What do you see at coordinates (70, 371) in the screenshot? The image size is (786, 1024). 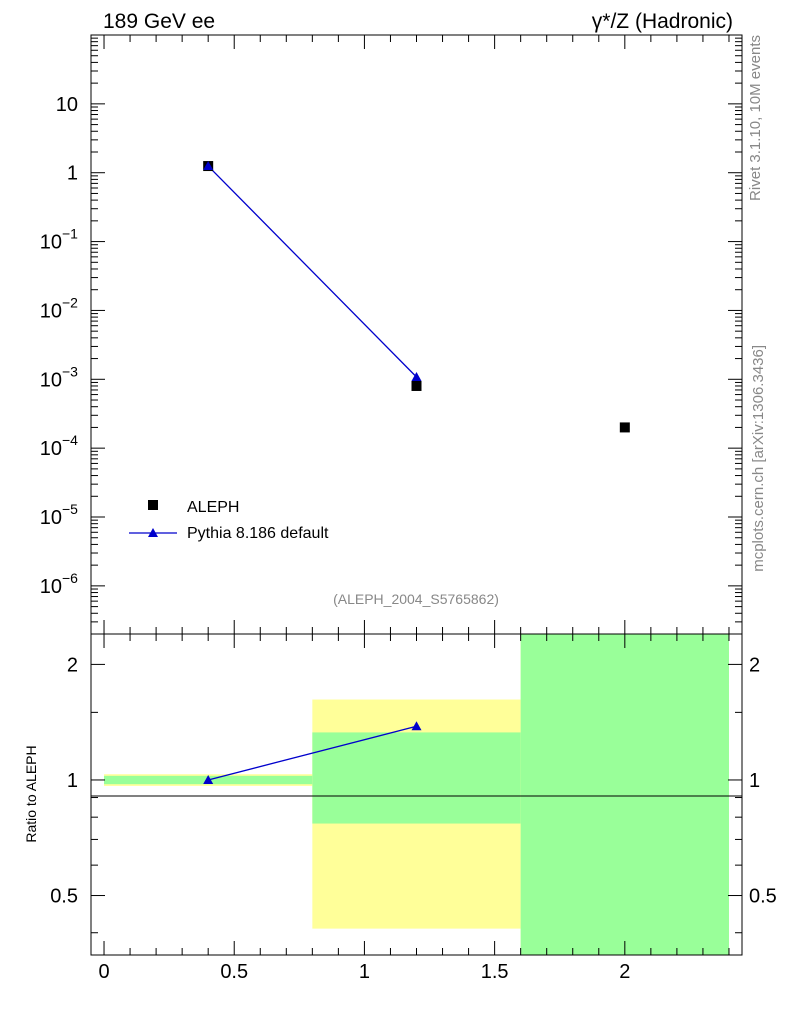 I see `main-y-tick-exponent: −3` at bounding box center [70, 371].